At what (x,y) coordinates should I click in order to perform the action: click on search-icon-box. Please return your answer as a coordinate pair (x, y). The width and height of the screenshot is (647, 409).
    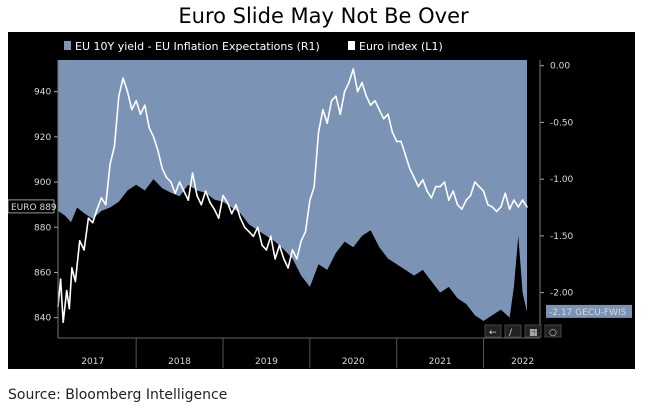
    Looking at the image, I should click on (553, 331).